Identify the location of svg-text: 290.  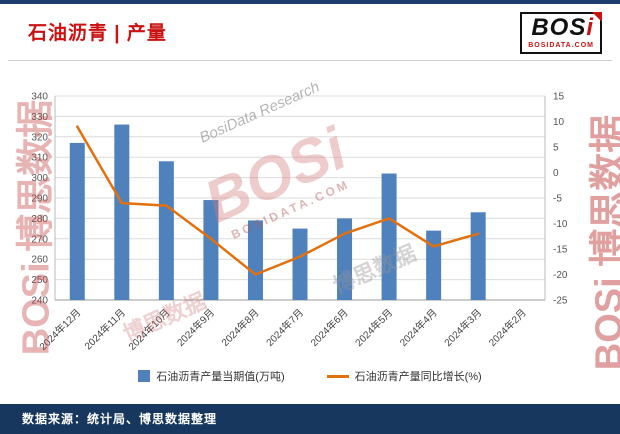
(39, 199).